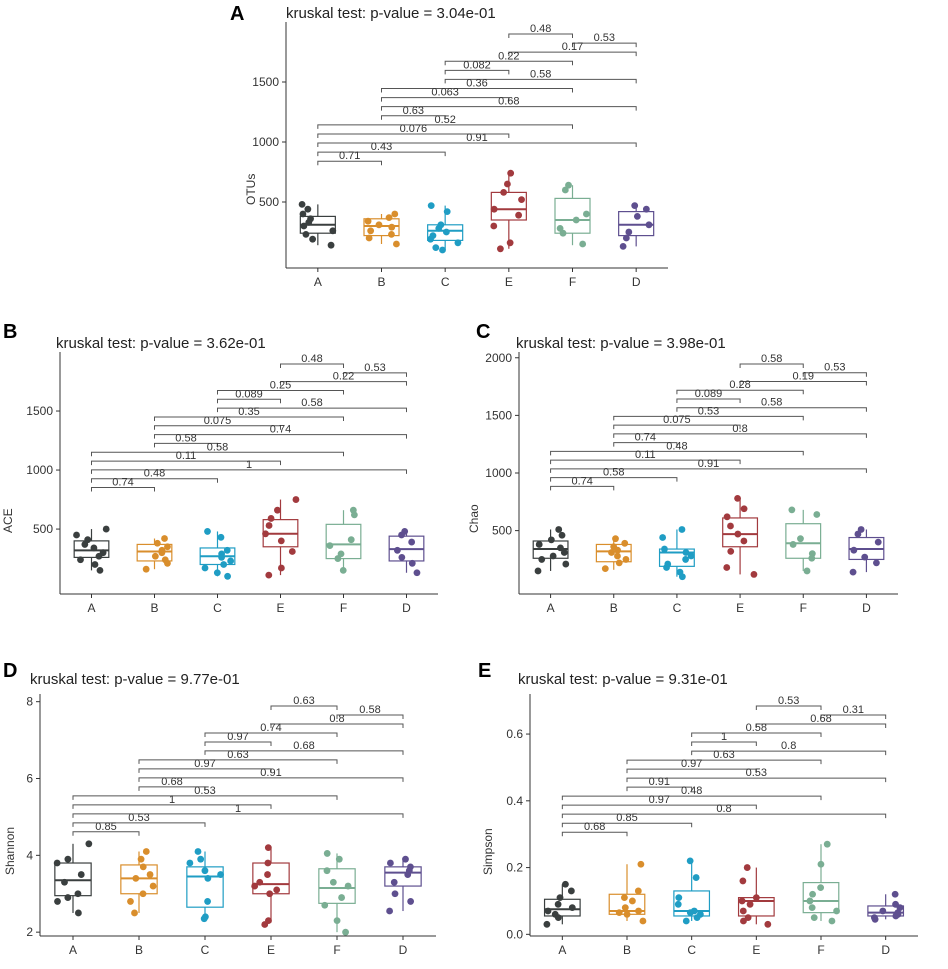 Image resolution: width=948 pixels, height=969 pixels. I want to click on y-axis-label: Shannon, so click(10, 851).